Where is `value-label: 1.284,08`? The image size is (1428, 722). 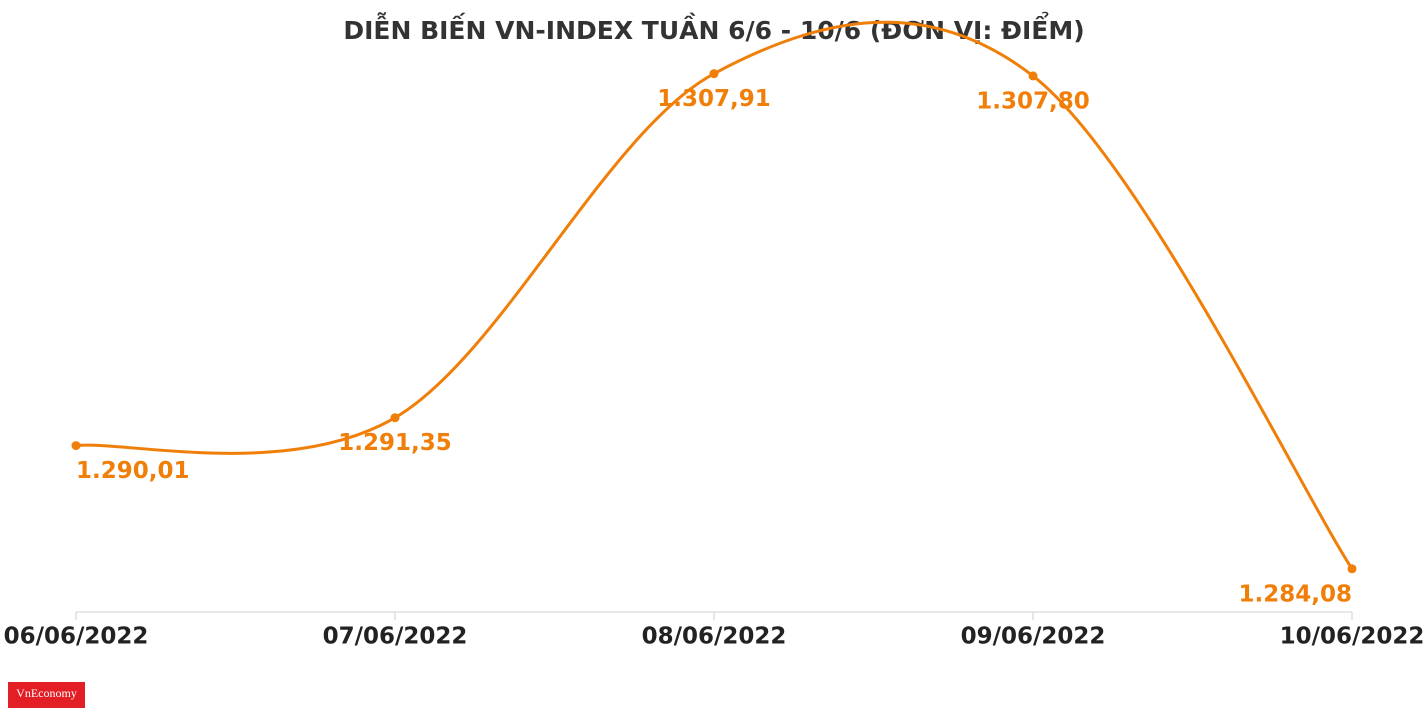
value-label: 1.284,08 is located at coordinates (1296, 594).